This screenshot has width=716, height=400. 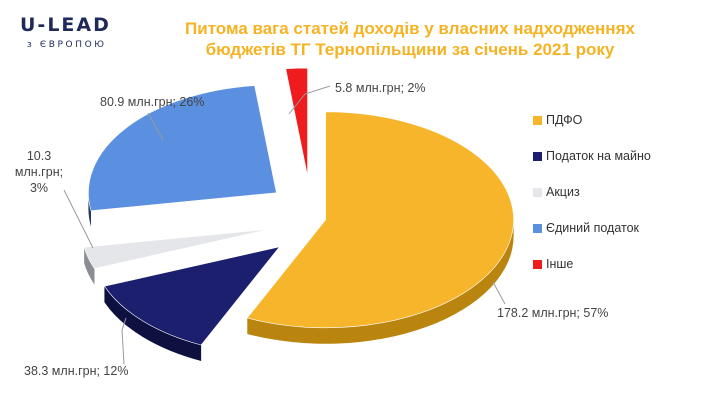 I want to click on legend-item-property-tax: Податок на майно, so click(x=613, y=156).